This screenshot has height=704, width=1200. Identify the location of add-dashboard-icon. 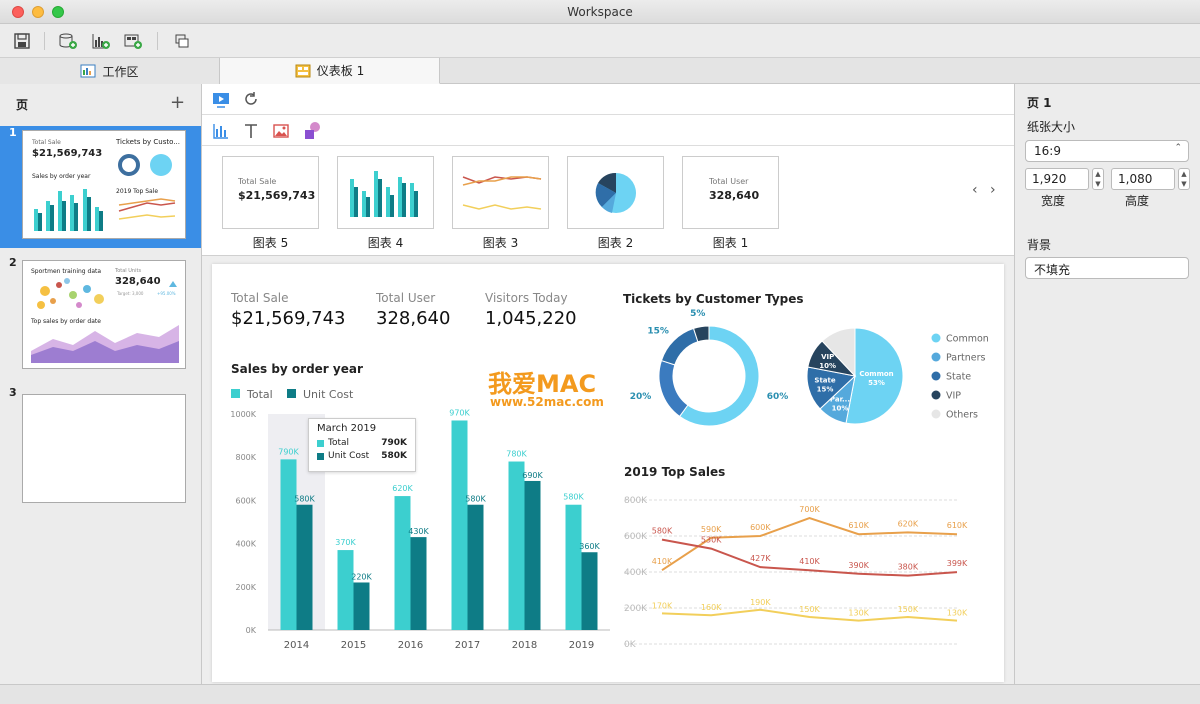
(133, 41).